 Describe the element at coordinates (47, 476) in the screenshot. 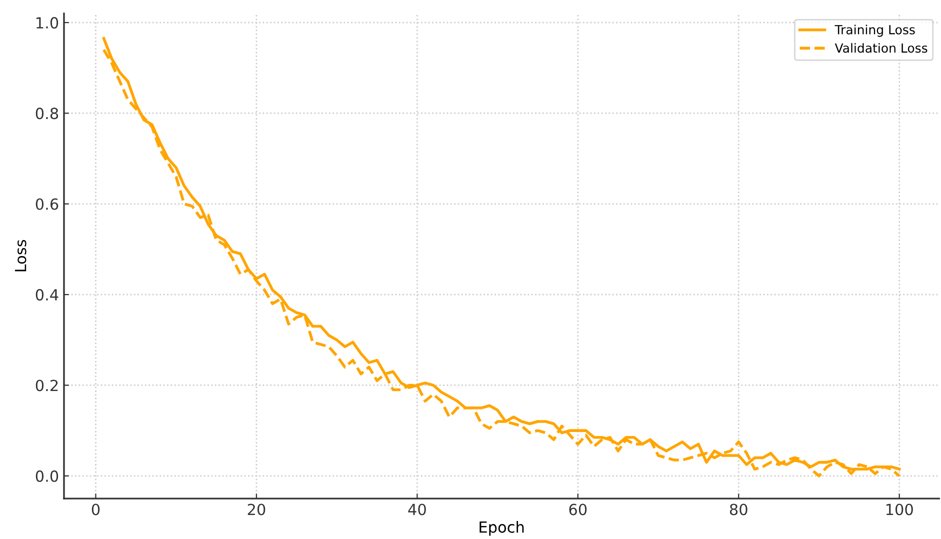

I see `y-tick-label: 0.0` at that location.